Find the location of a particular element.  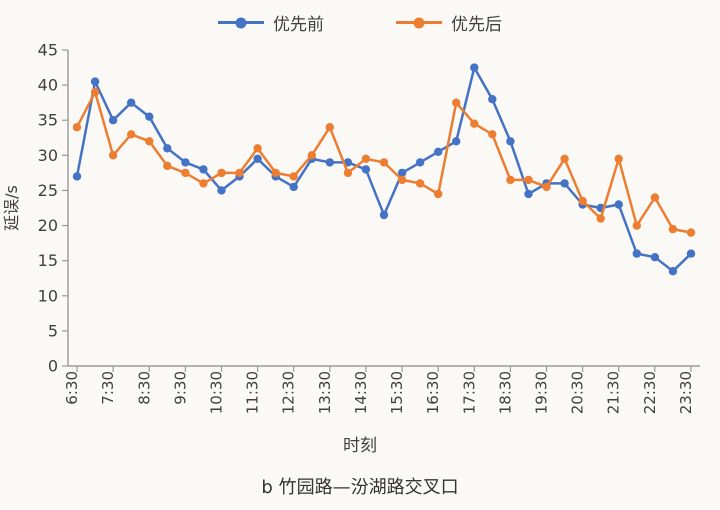

x-tick-label: 20:30 is located at coordinates (578, 392).